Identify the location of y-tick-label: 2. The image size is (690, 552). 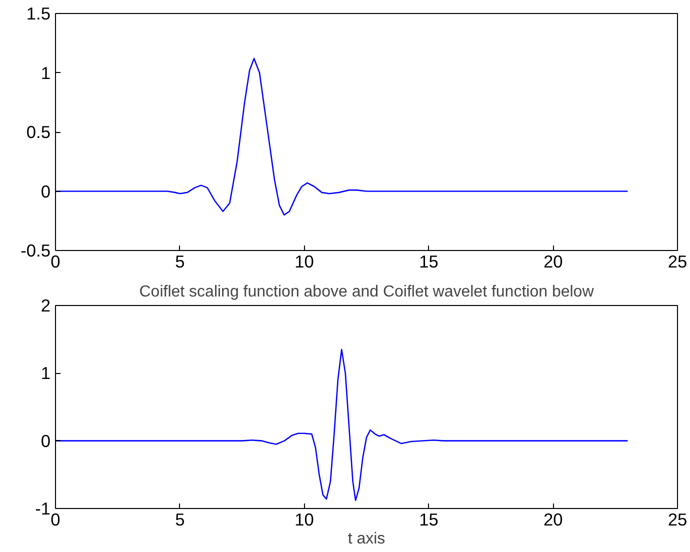
(45, 306).